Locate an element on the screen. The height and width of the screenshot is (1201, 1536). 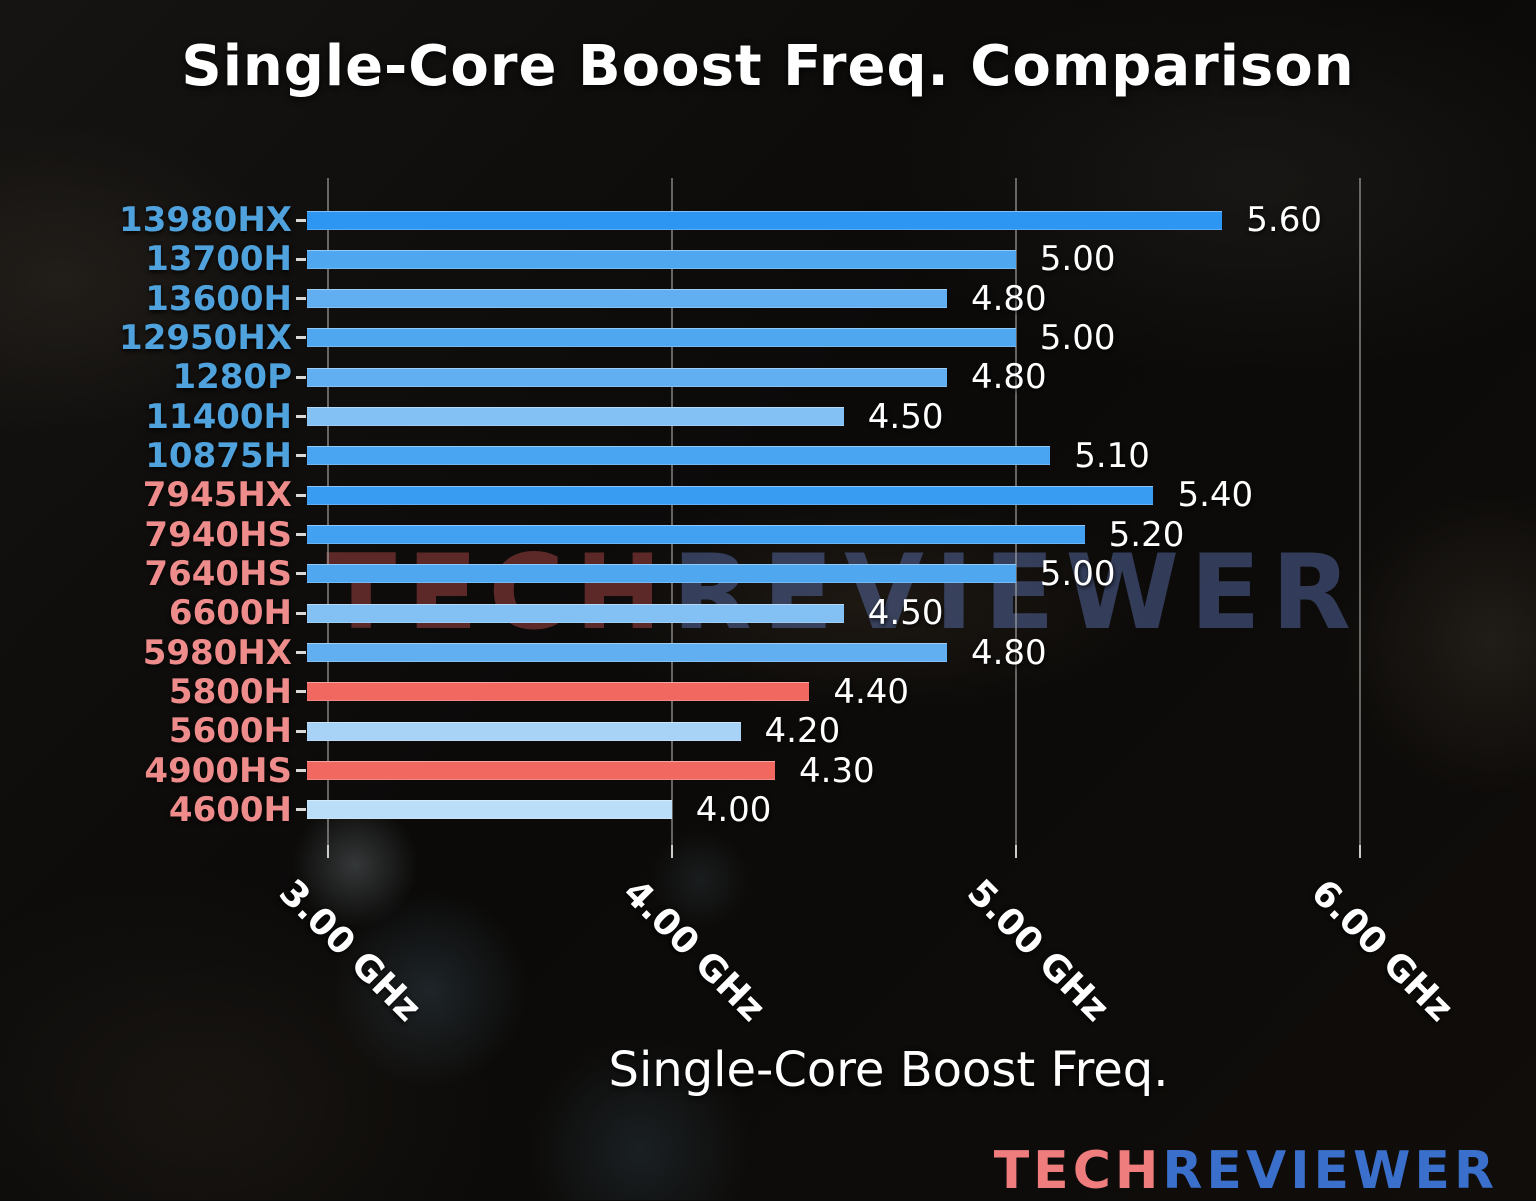
category-label: 5800H is located at coordinates (230, 691).